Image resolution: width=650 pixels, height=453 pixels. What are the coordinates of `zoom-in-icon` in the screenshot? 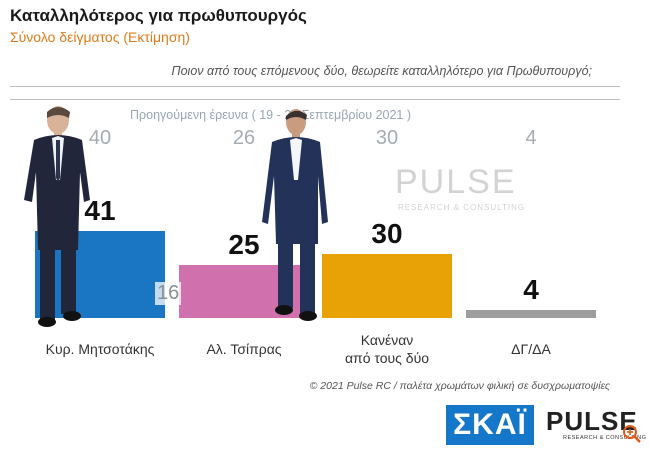 It's located at (632, 434).